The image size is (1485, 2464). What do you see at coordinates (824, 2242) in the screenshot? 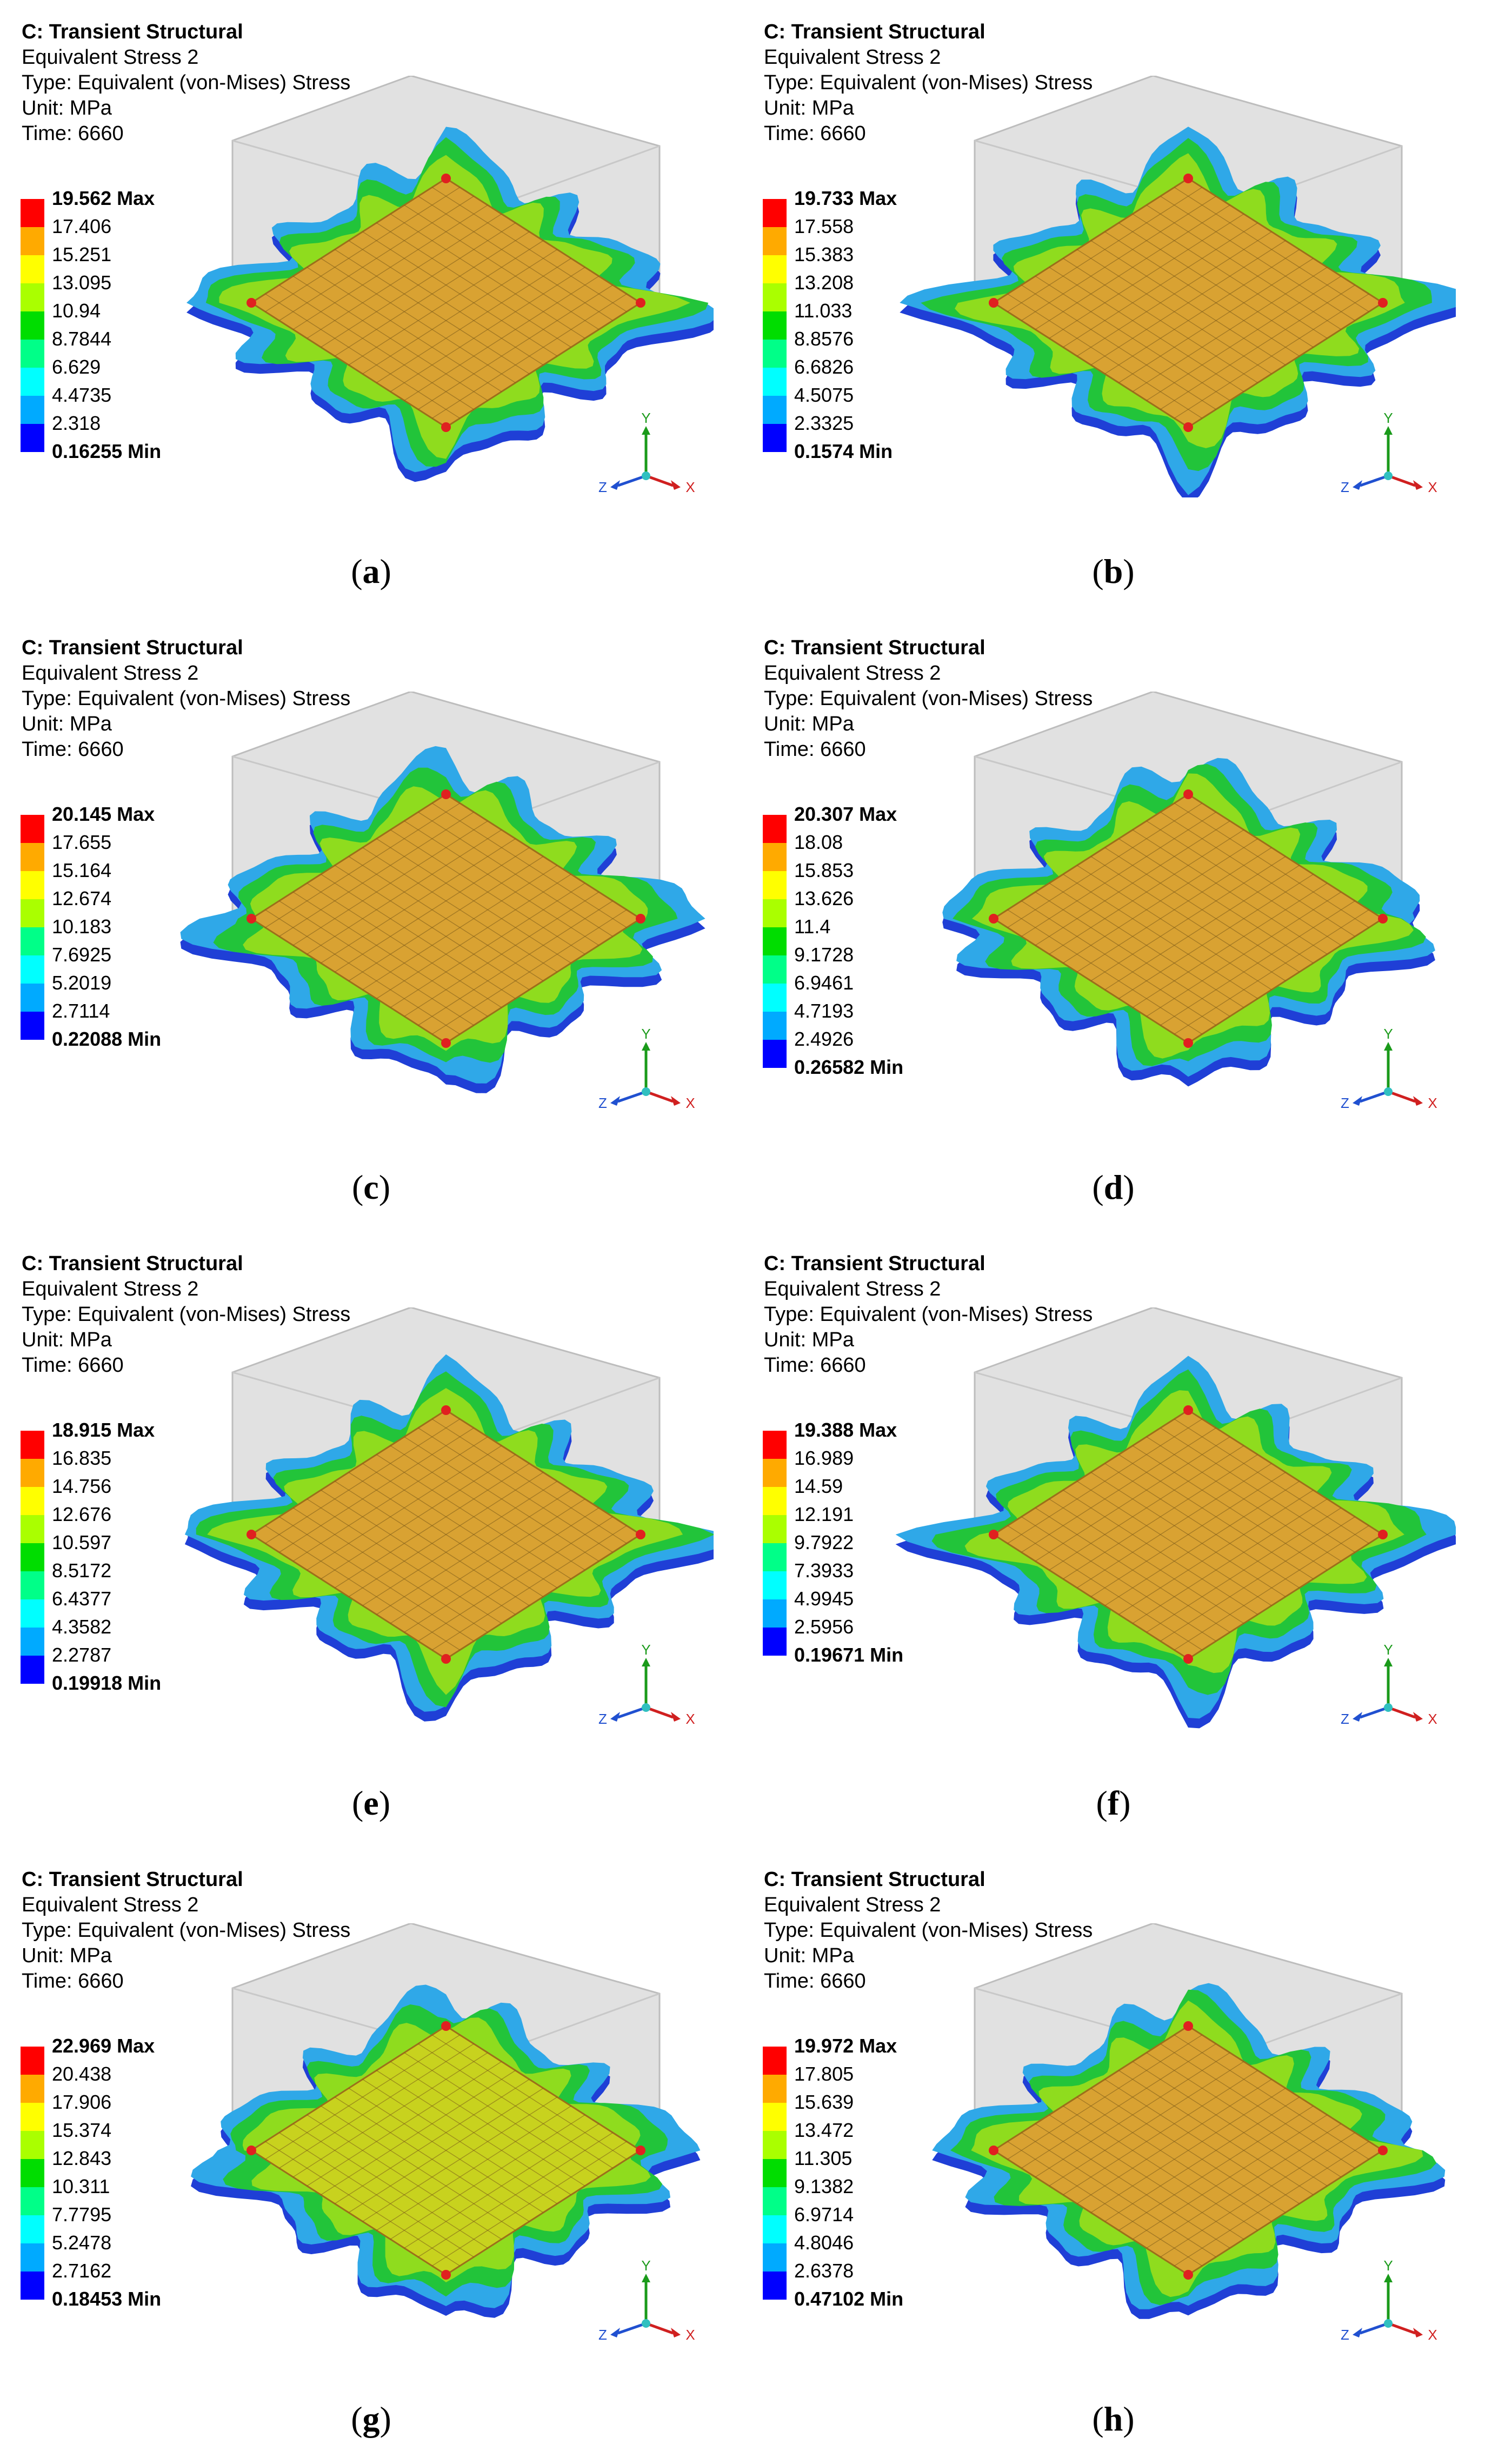
I see `legend-value: 4.8046` at bounding box center [824, 2242].